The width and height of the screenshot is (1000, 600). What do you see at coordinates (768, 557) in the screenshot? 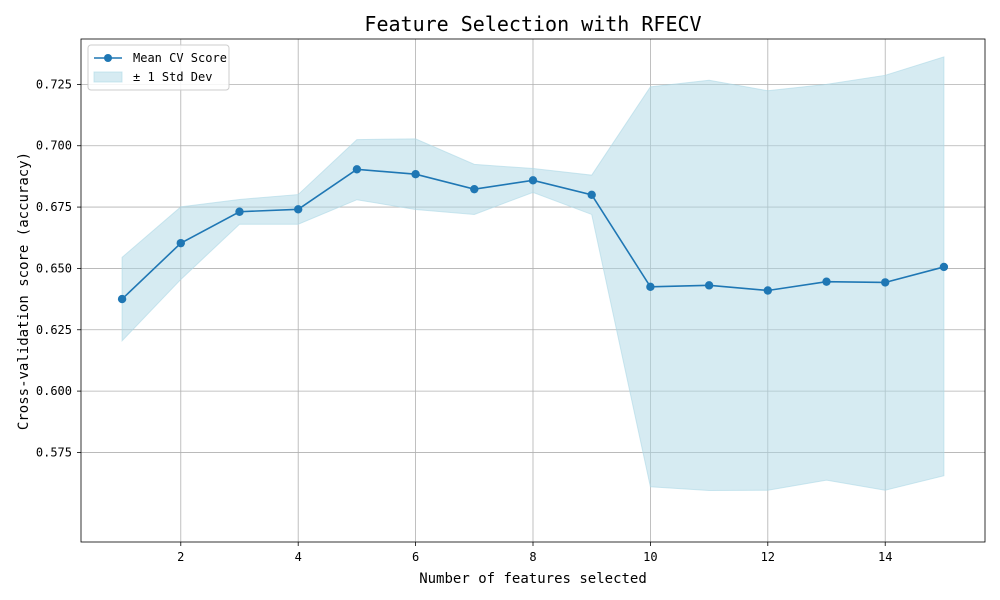
I see `x-tick-label: 12` at bounding box center [768, 557].